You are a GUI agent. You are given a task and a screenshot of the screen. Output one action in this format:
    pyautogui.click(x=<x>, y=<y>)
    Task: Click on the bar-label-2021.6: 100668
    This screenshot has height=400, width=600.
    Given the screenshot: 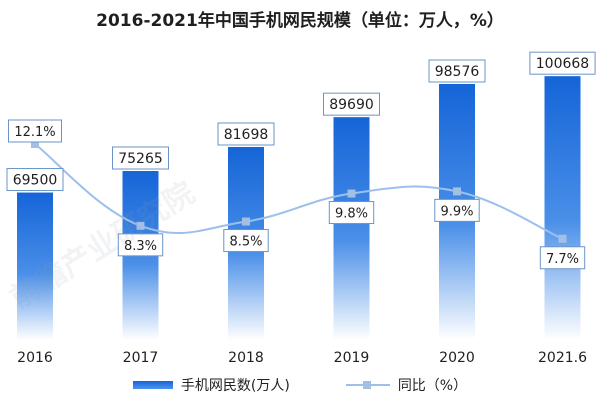 What is the action you would take?
    pyautogui.click(x=562, y=63)
    